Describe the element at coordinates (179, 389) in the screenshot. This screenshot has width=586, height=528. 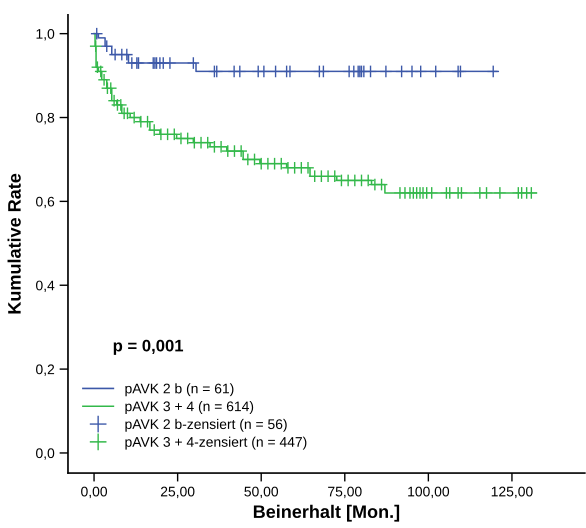
I see `legend-label: pAVK 2 b (n = 61)` at that location.